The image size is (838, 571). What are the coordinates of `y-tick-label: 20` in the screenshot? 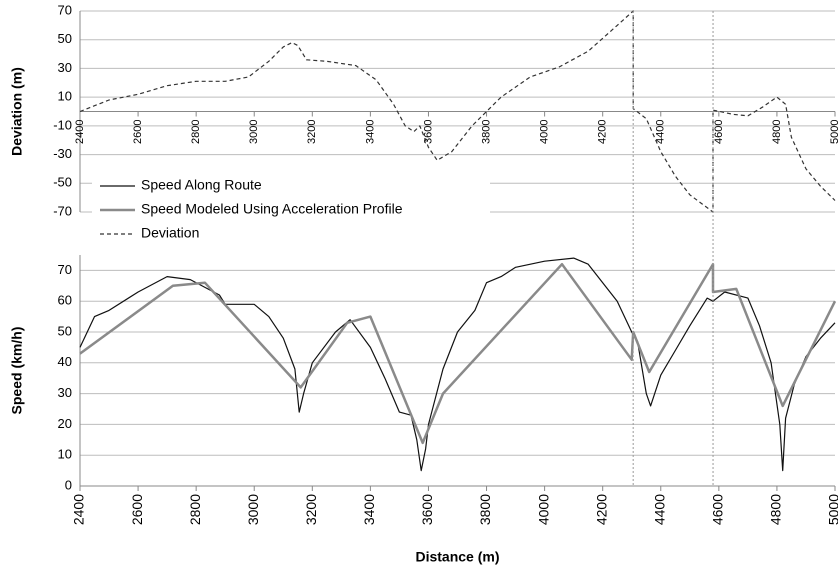 It's located at (65, 423).